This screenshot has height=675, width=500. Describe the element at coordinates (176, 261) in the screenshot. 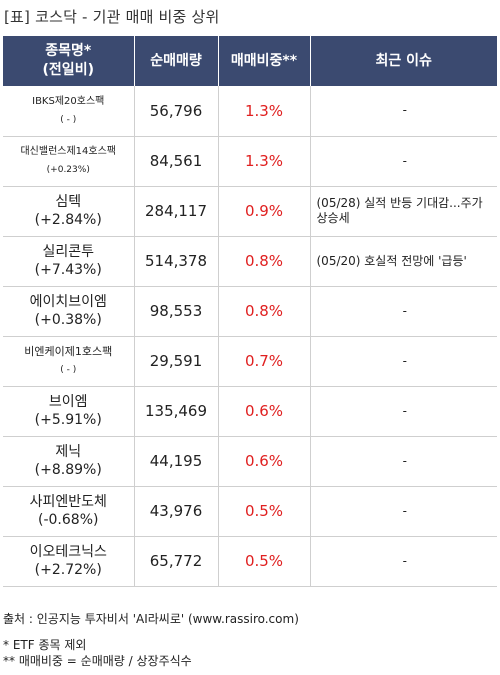

I see `net-volume: 514,378` at that location.